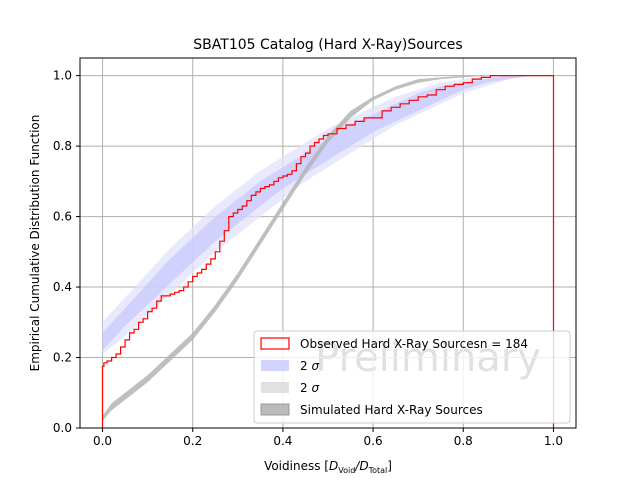  Describe the element at coordinates (290, 366) in the screenshot. I see `legend-2-sigma-blue: 2 σ` at that location.